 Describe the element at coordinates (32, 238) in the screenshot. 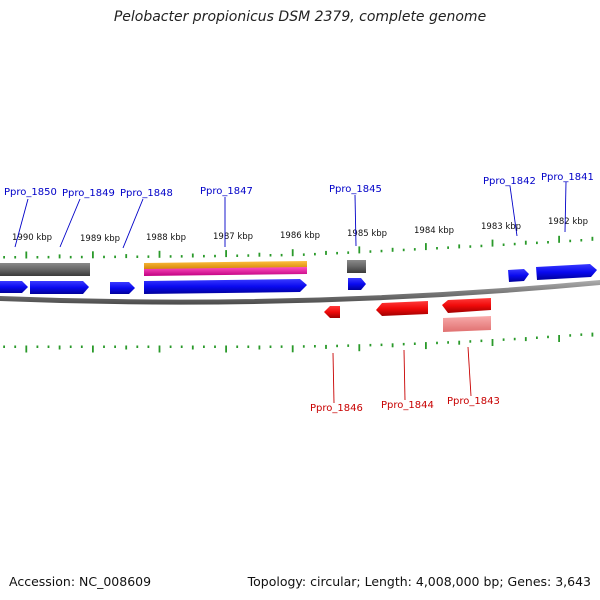

I see `kbp-label: 1990 kbp` at that location.